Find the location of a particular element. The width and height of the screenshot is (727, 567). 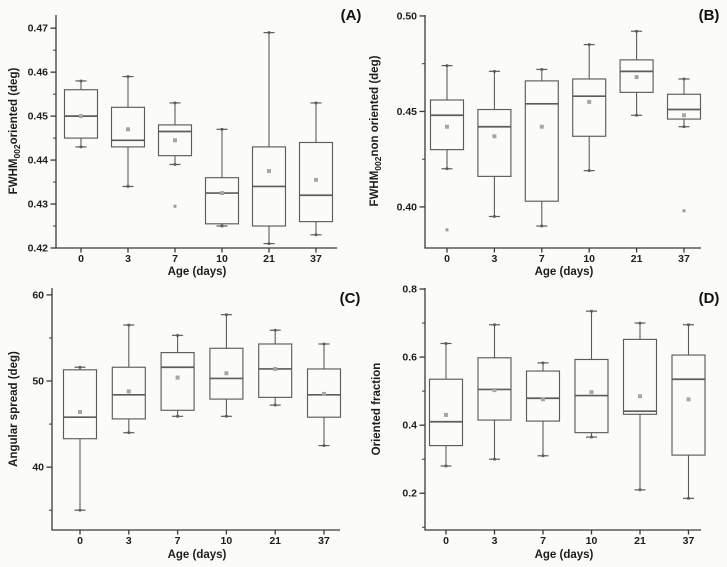

panel-label: (A) is located at coordinates (351, 15).